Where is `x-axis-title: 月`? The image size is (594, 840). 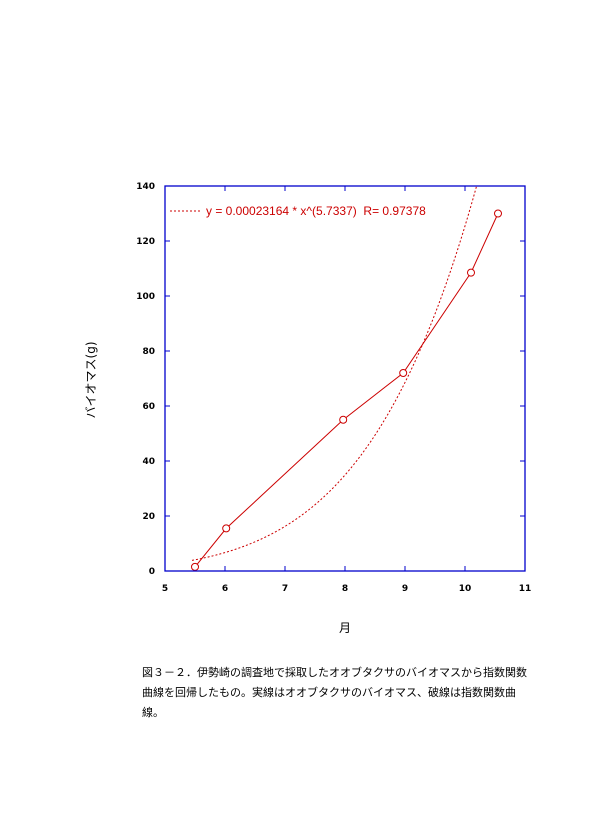
x-axis-title: 月 is located at coordinates (345, 628).